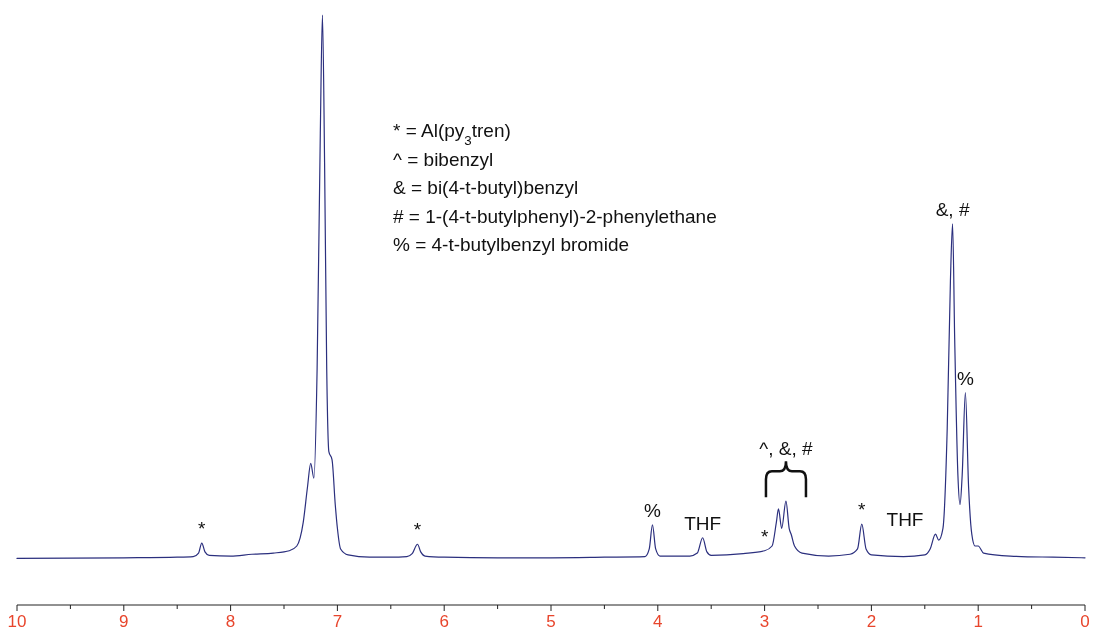 This screenshot has height=633, width=1095. Describe the element at coordinates (764, 621) in the screenshot. I see `x-tick-label: 3` at that location.